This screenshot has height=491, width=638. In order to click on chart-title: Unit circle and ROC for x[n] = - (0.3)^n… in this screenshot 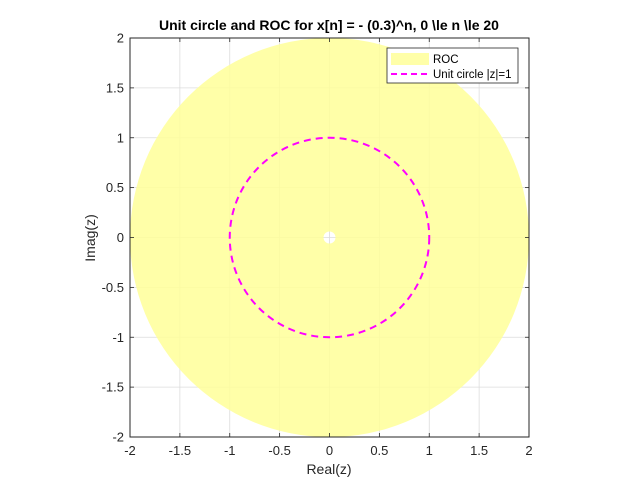, I will do `click(329, 25)`.